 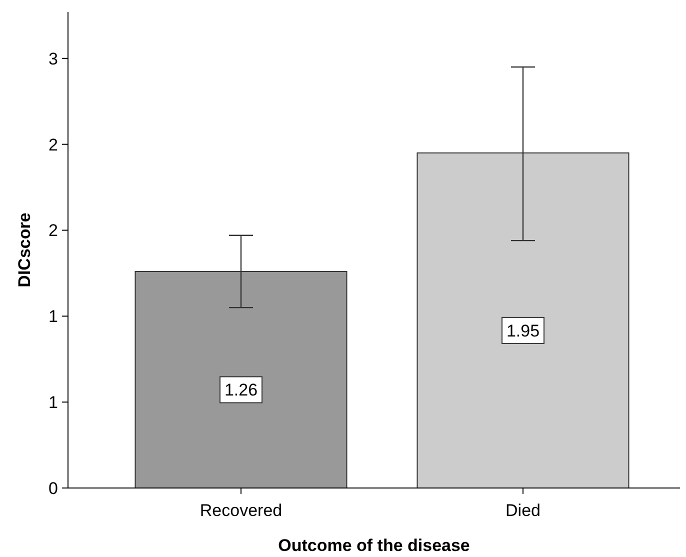 What do you see at coordinates (523, 510) in the screenshot?
I see `x-tick-label: Died` at bounding box center [523, 510].